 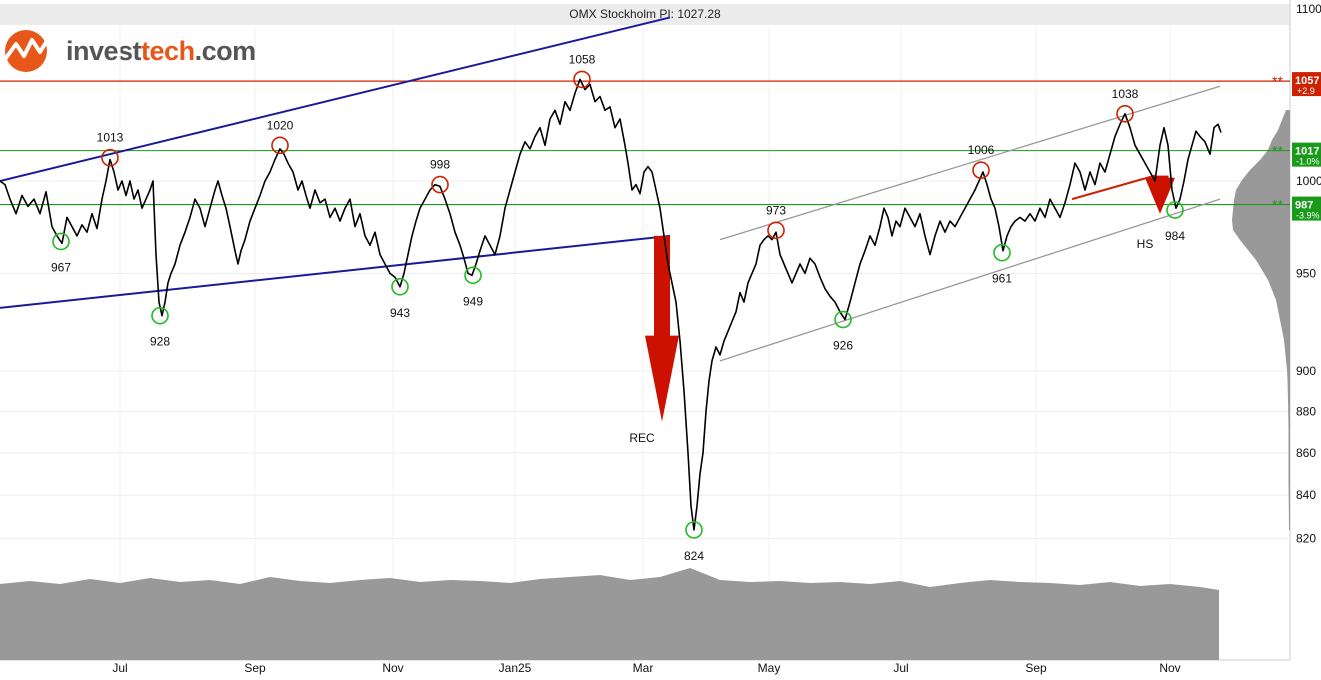 What do you see at coordinates (694, 556) in the screenshot?
I see `trough-label: 824` at bounding box center [694, 556].